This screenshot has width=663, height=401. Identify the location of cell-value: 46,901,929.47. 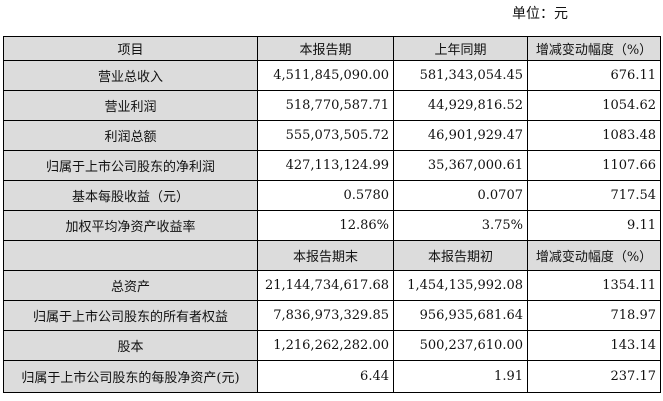
(460, 135).